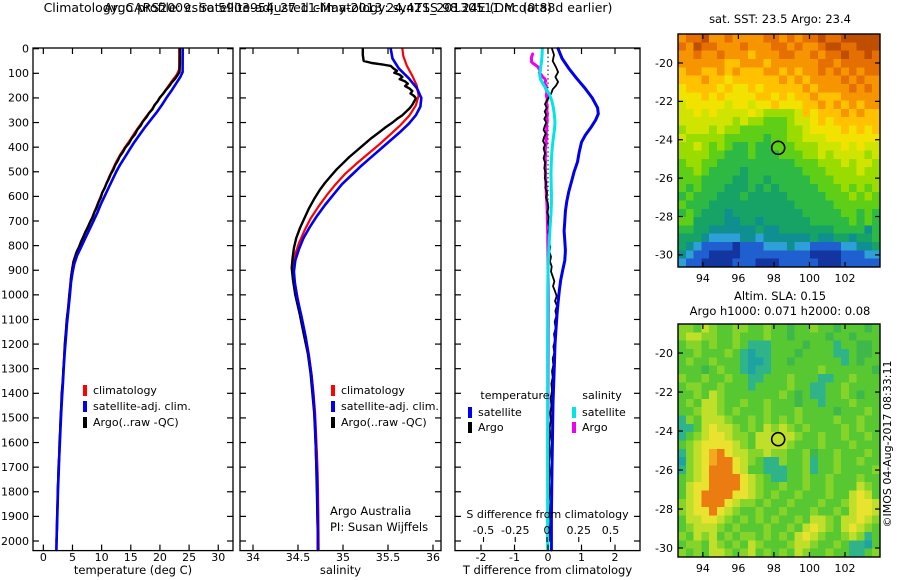  What do you see at coordinates (371, 511) in the screenshot?
I see `argo-australia-note: Argo Australia` at bounding box center [371, 511].